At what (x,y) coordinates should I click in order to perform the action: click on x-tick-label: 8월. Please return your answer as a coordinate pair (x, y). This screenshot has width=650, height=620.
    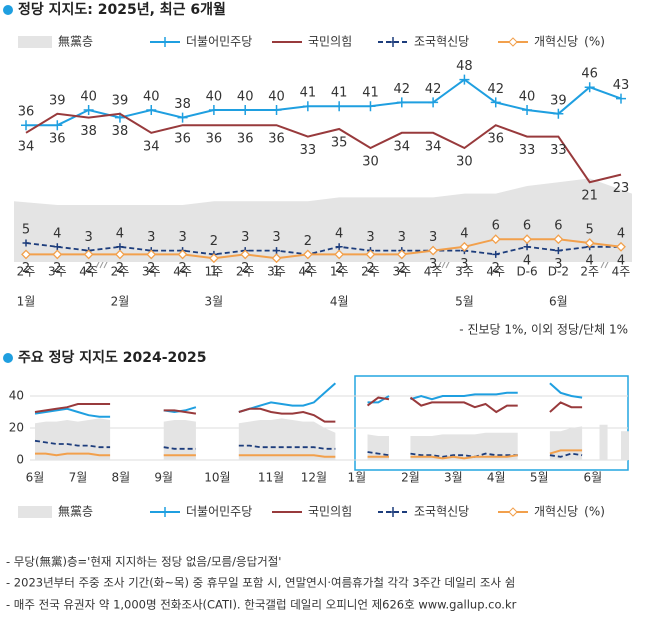
    Looking at the image, I should click on (120, 478).